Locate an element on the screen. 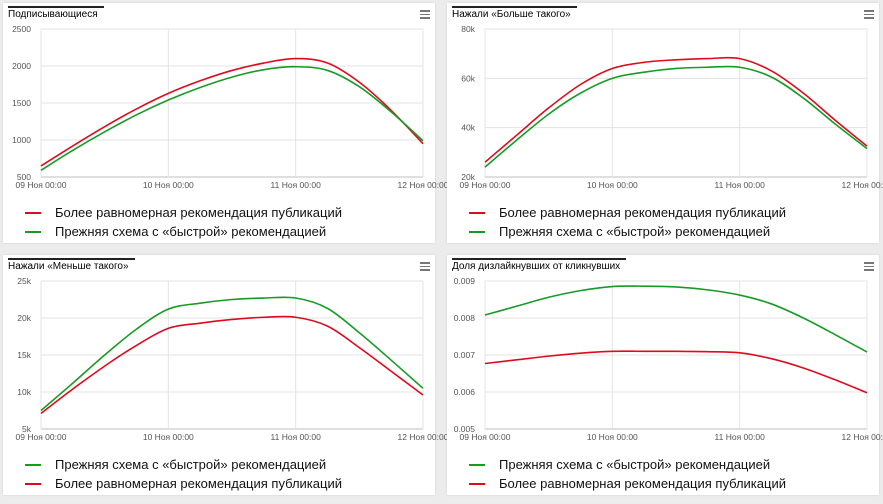 This screenshot has width=883, height=504. chart-title: Подписывающиеся is located at coordinates (56, 14).